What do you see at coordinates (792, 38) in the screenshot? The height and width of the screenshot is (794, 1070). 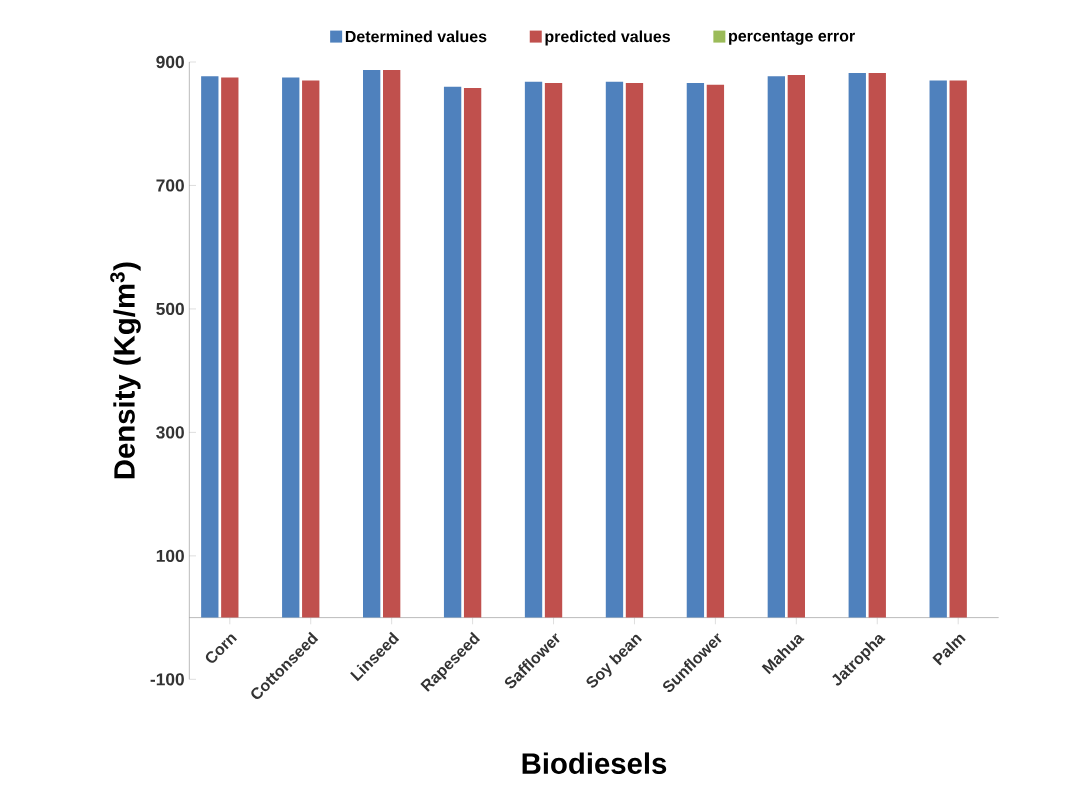 I see `legend-label: percentage error` at bounding box center [792, 38].